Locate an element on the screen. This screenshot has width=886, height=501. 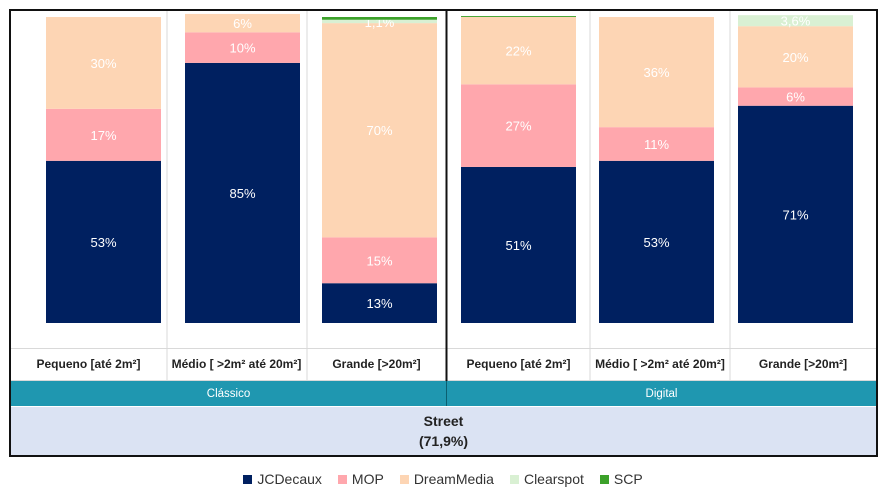
legend-item-dreammedia: DreamMedia is located at coordinates (446, 479).